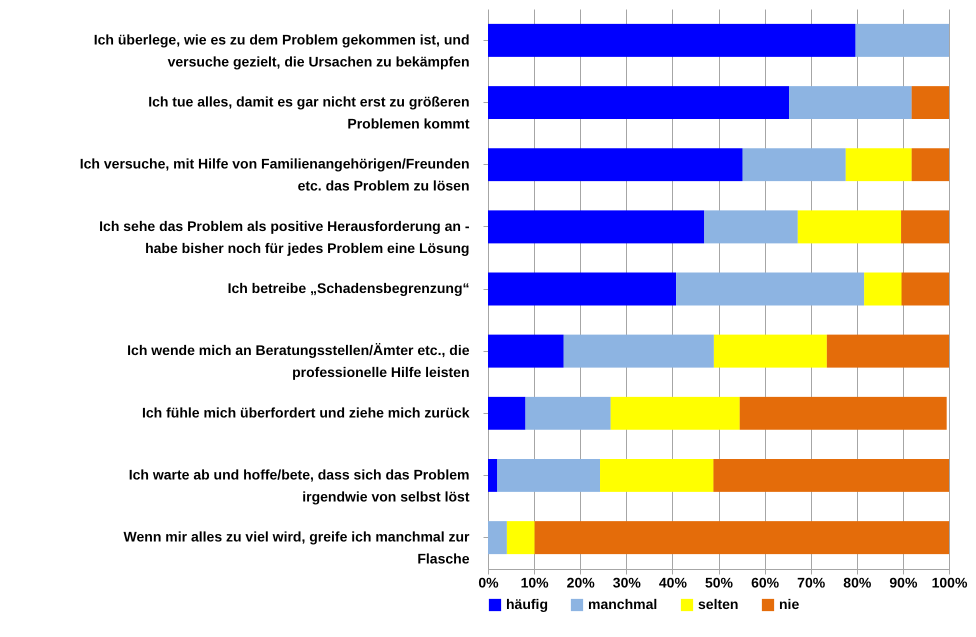 Image resolution: width=976 pixels, height=637 pixels. Describe the element at coordinates (581, 582) in the screenshot. I see `x-tick-label: 20%` at that location.